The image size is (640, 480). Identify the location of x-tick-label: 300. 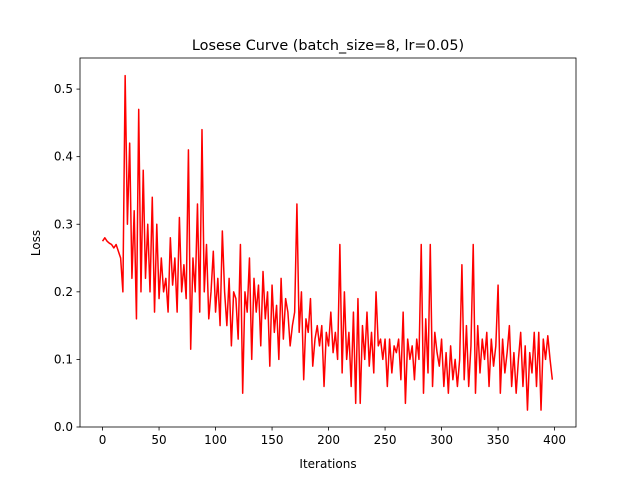
(441, 440).